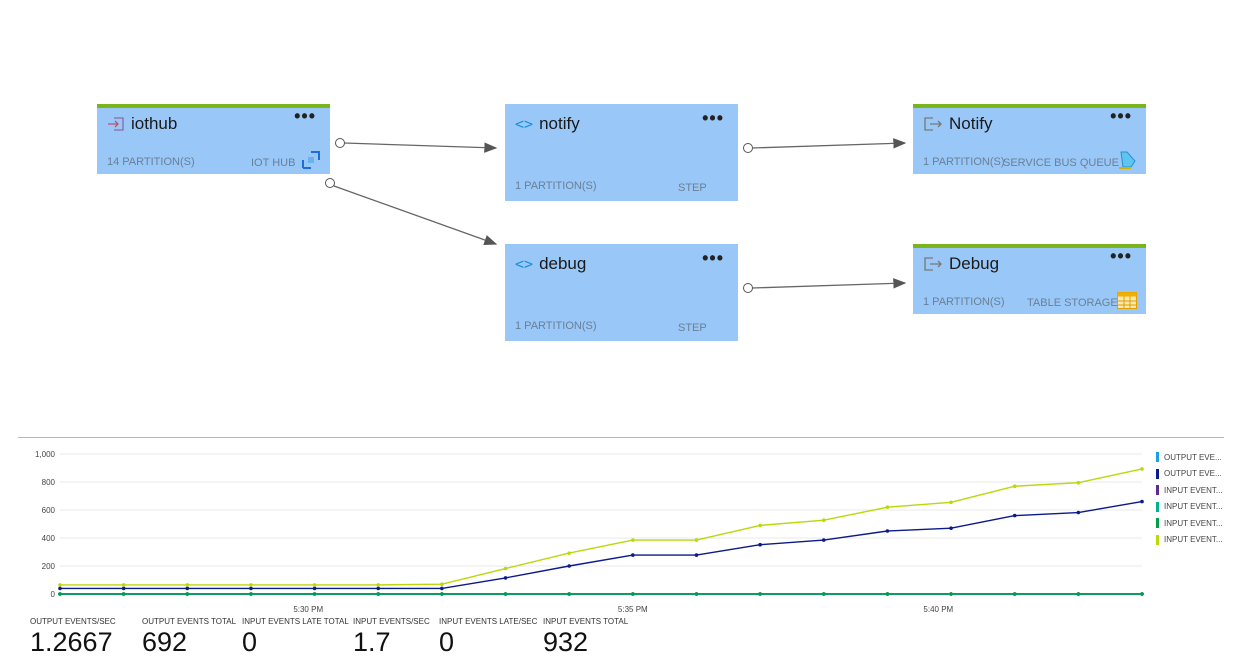 The width and height of the screenshot is (1235, 658). I want to click on x-tick-label: 5:30 PM, so click(308, 609).